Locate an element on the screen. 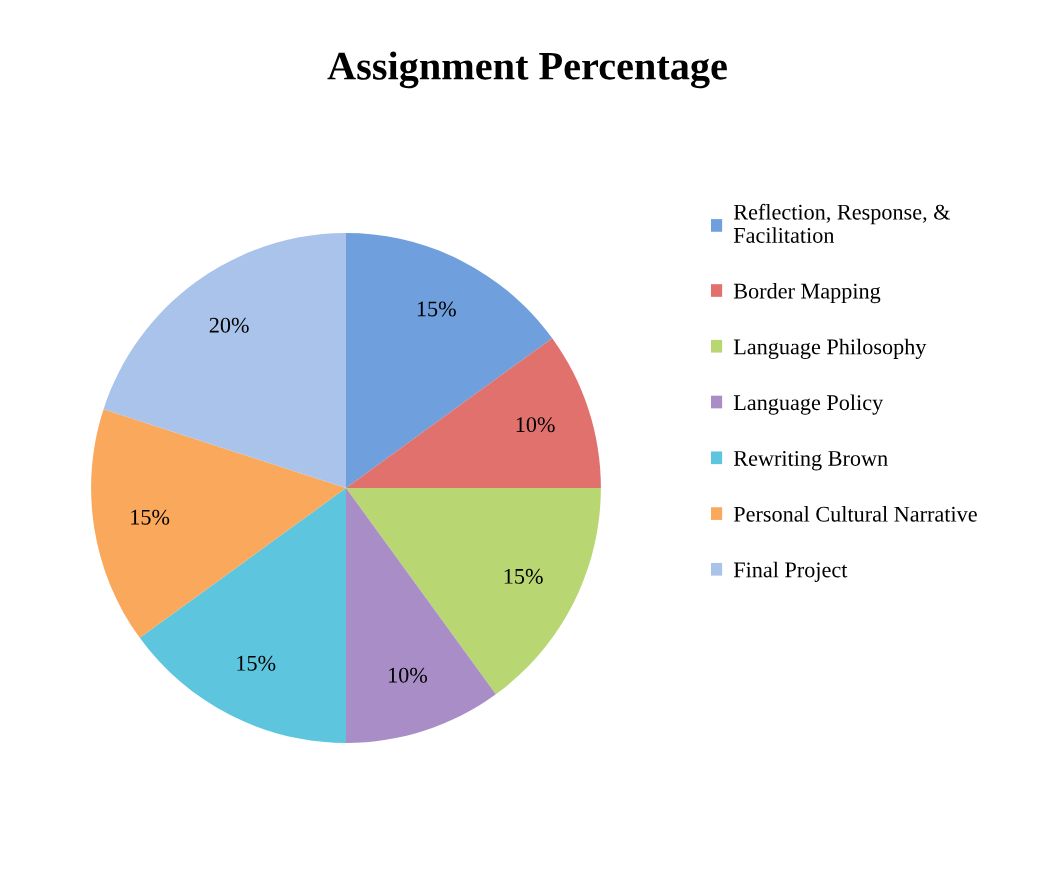  legend-label: Rewriting Brown is located at coordinates (810, 460).